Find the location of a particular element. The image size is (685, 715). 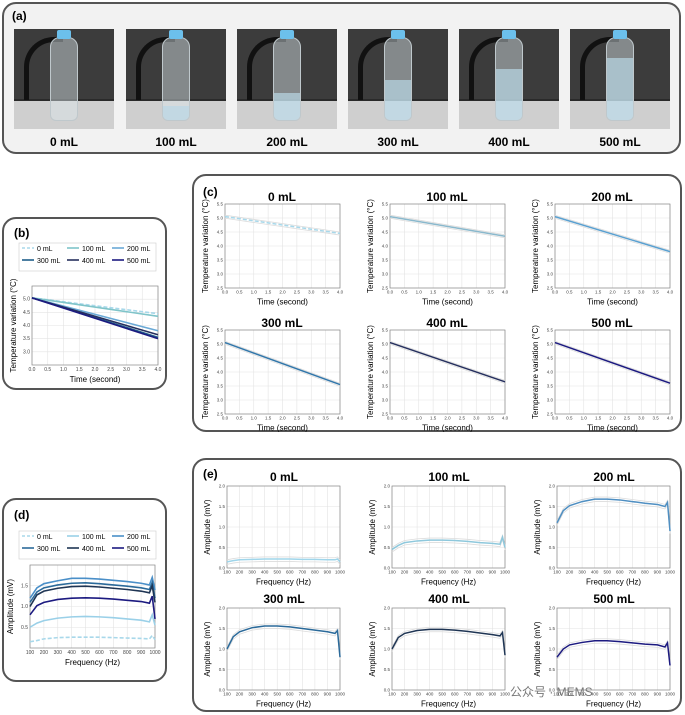

x-tick-label: 1.5 is located at coordinates (433, 418).